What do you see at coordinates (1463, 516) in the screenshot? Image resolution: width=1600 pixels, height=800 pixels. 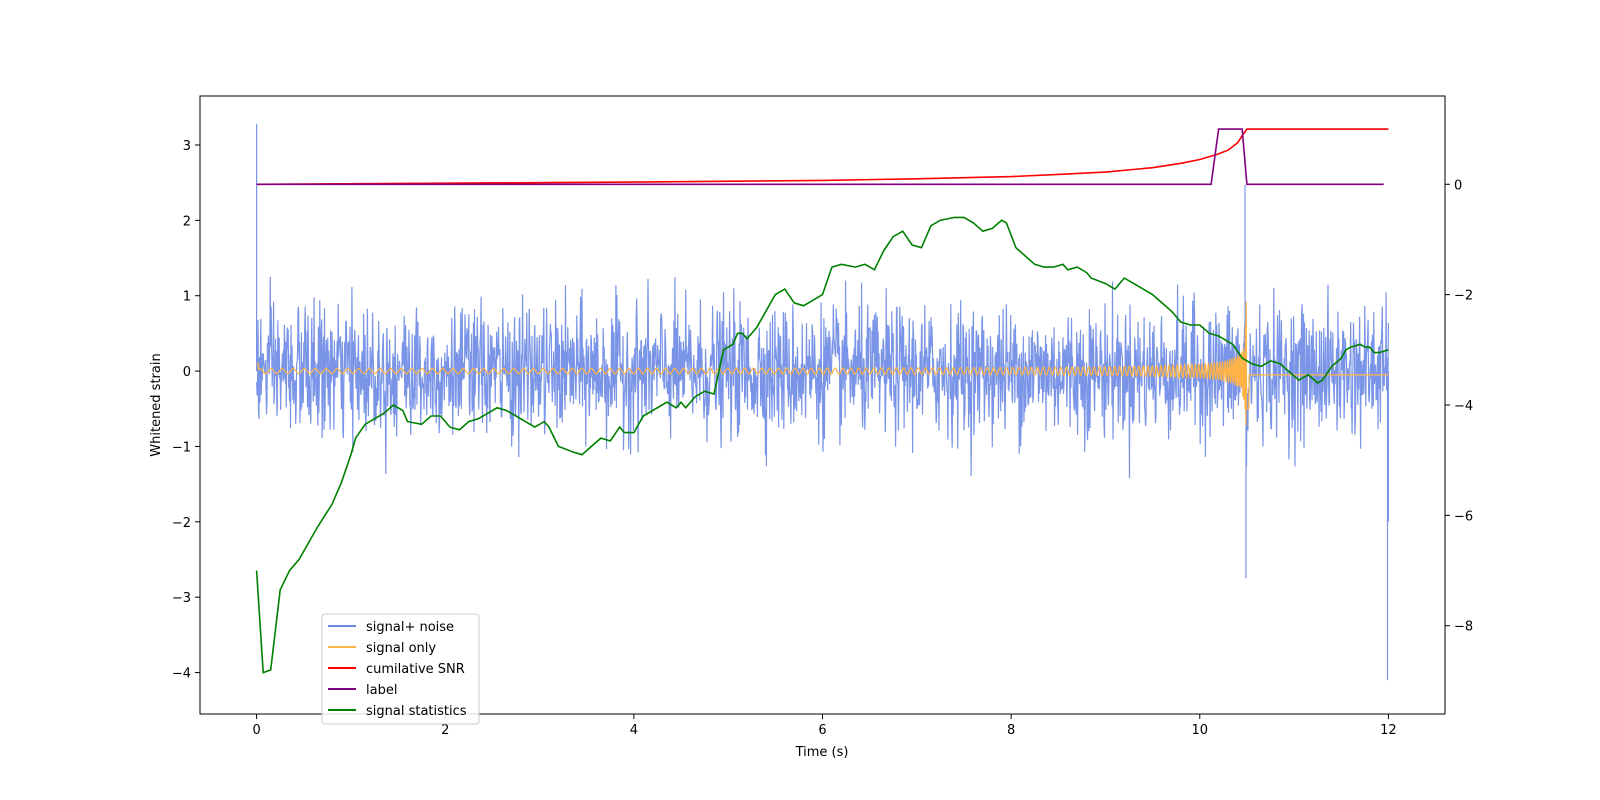 I see `right-y-tick-label: −6` at bounding box center [1463, 516].